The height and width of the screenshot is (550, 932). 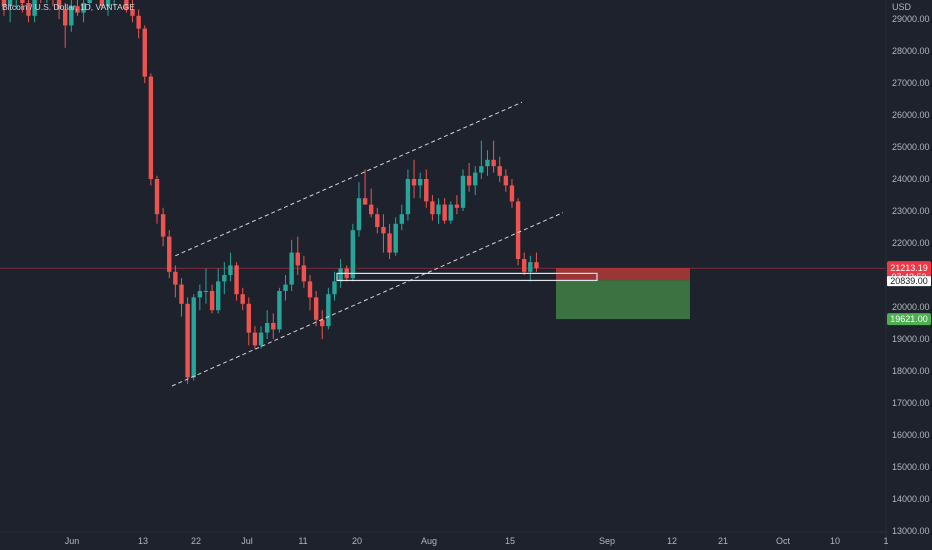 What do you see at coordinates (911, 403) in the screenshot?
I see `price-tick-label: 17000.00` at bounding box center [911, 403].